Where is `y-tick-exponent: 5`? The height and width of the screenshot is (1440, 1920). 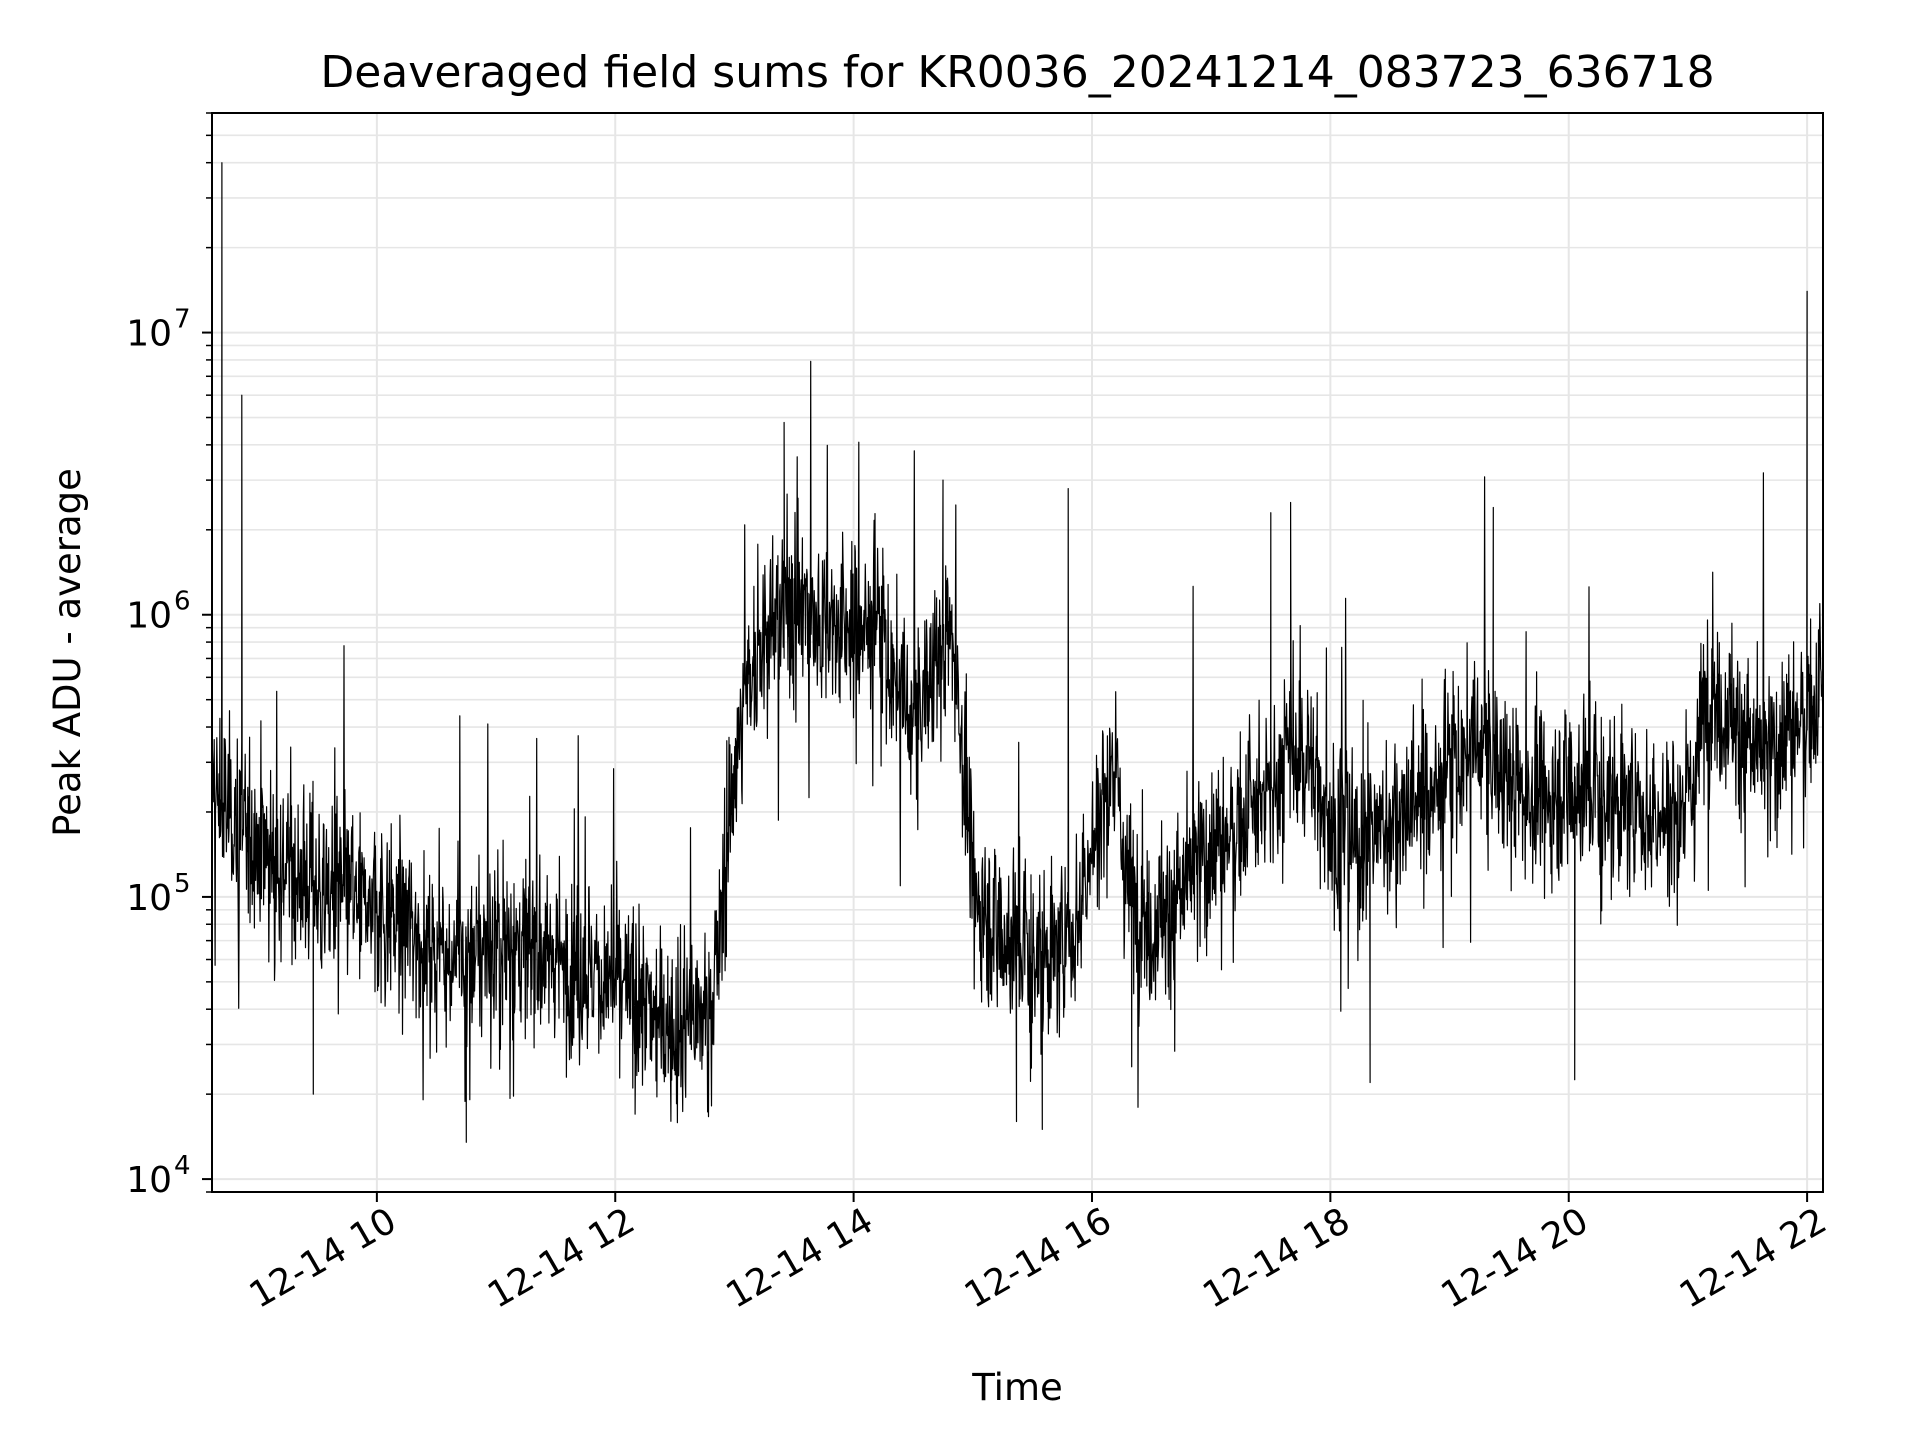
y-tick-exponent: 5 is located at coordinates (182, 884).